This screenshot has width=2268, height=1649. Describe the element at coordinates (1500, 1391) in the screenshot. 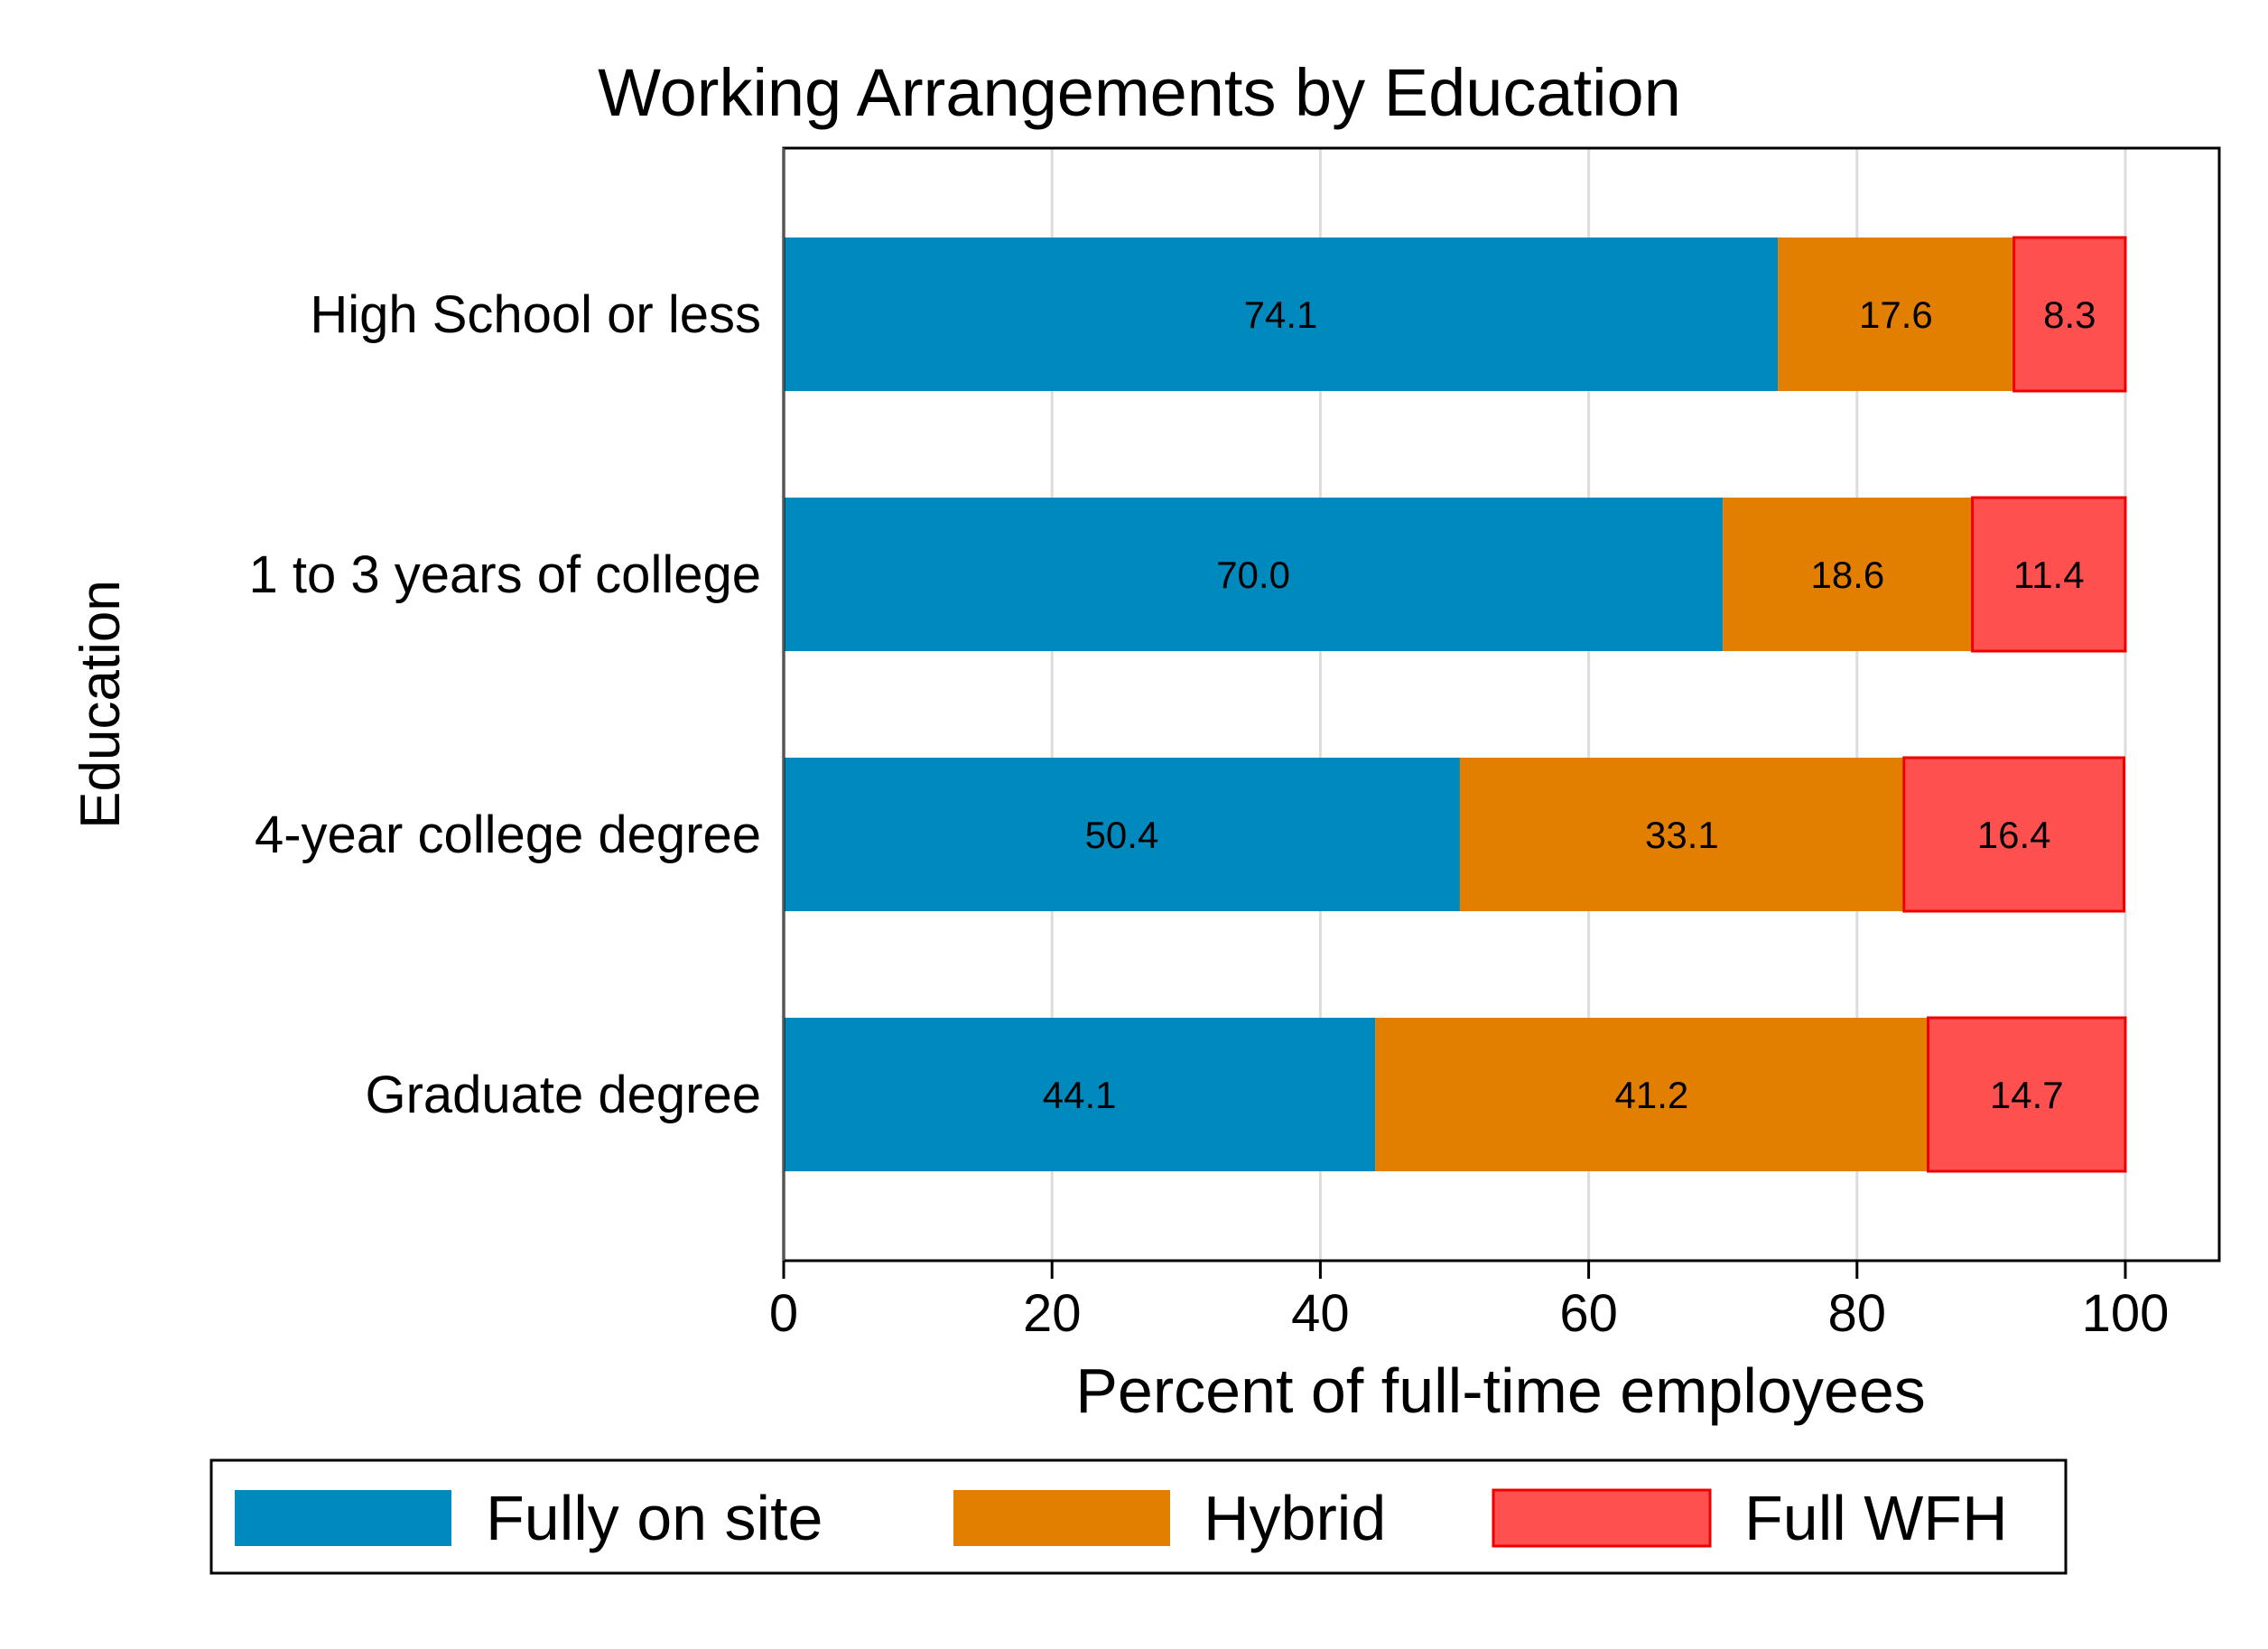

I see `x-axis-label: Percent of full-time employees` at that location.